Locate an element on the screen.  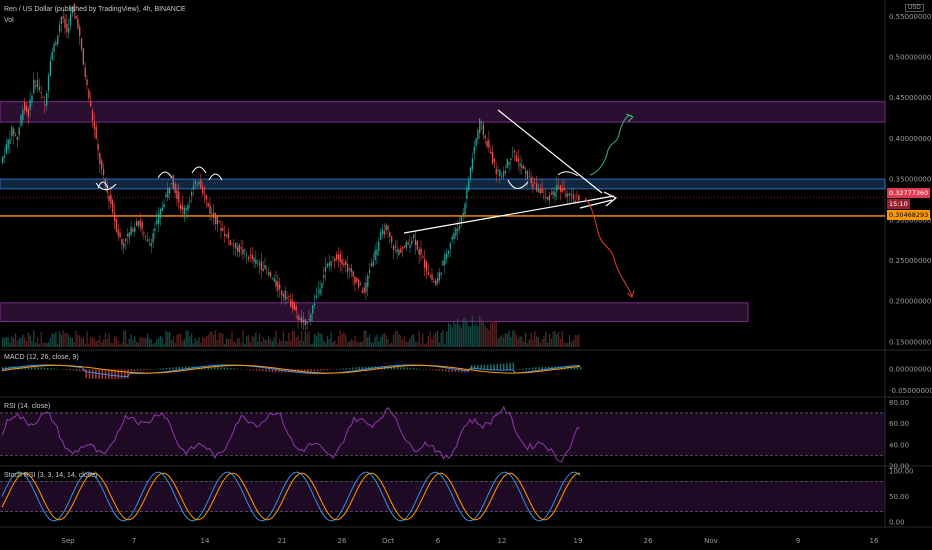
stoch-tick-label: 50.00 is located at coordinates (899, 497).